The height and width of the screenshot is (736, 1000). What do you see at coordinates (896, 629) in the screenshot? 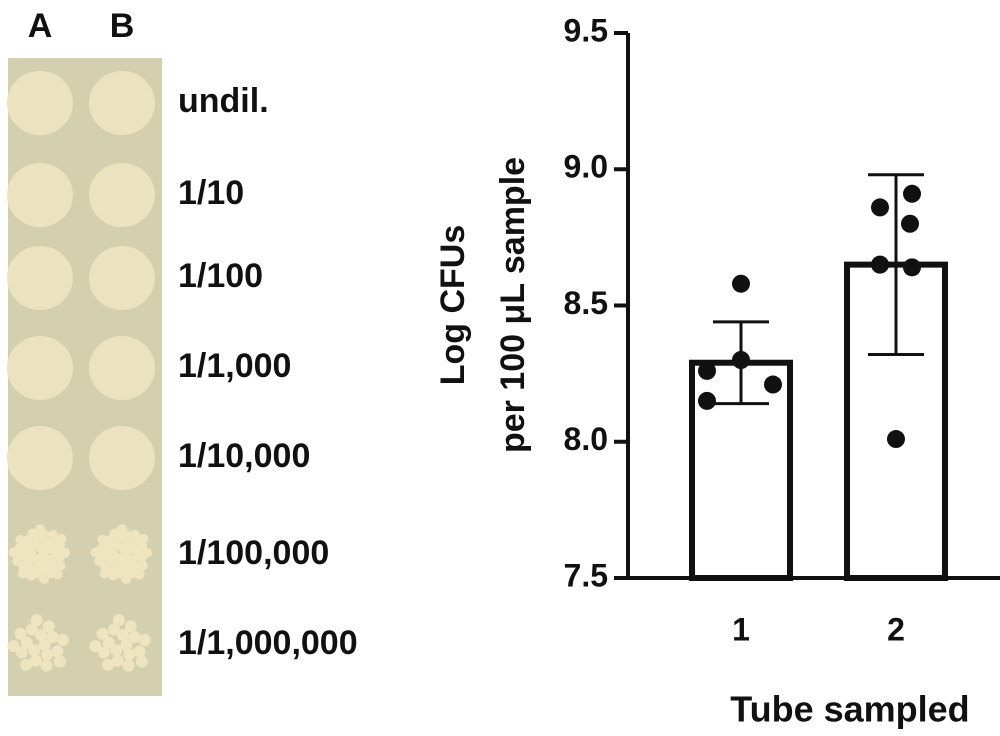
I see `x-tick-label: 2` at bounding box center [896, 629].